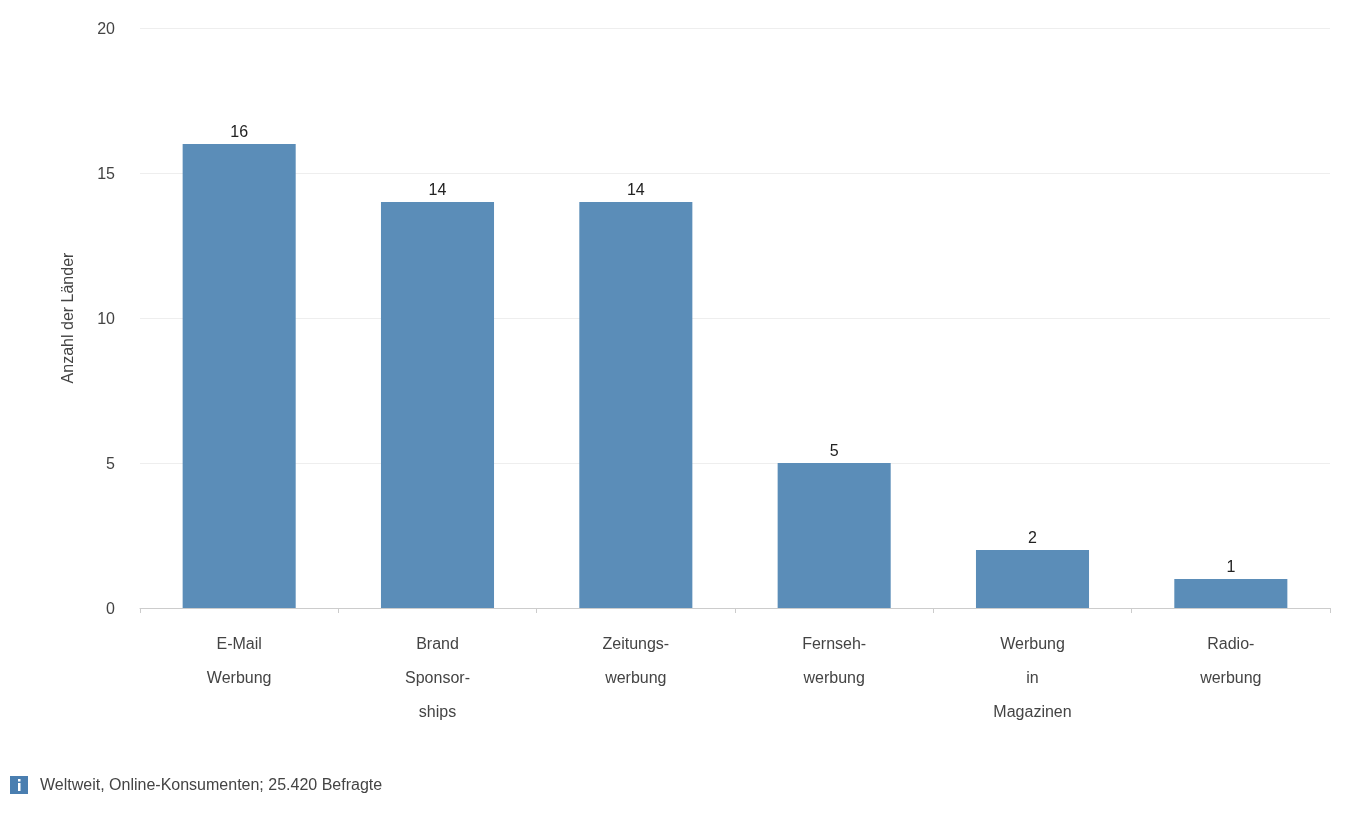 Image resolution: width=1352 pixels, height=827 pixels. Describe the element at coordinates (211, 785) in the screenshot. I see `text: Weltweit, Online-Konsumenten; 25.420 Befragte` at that location.